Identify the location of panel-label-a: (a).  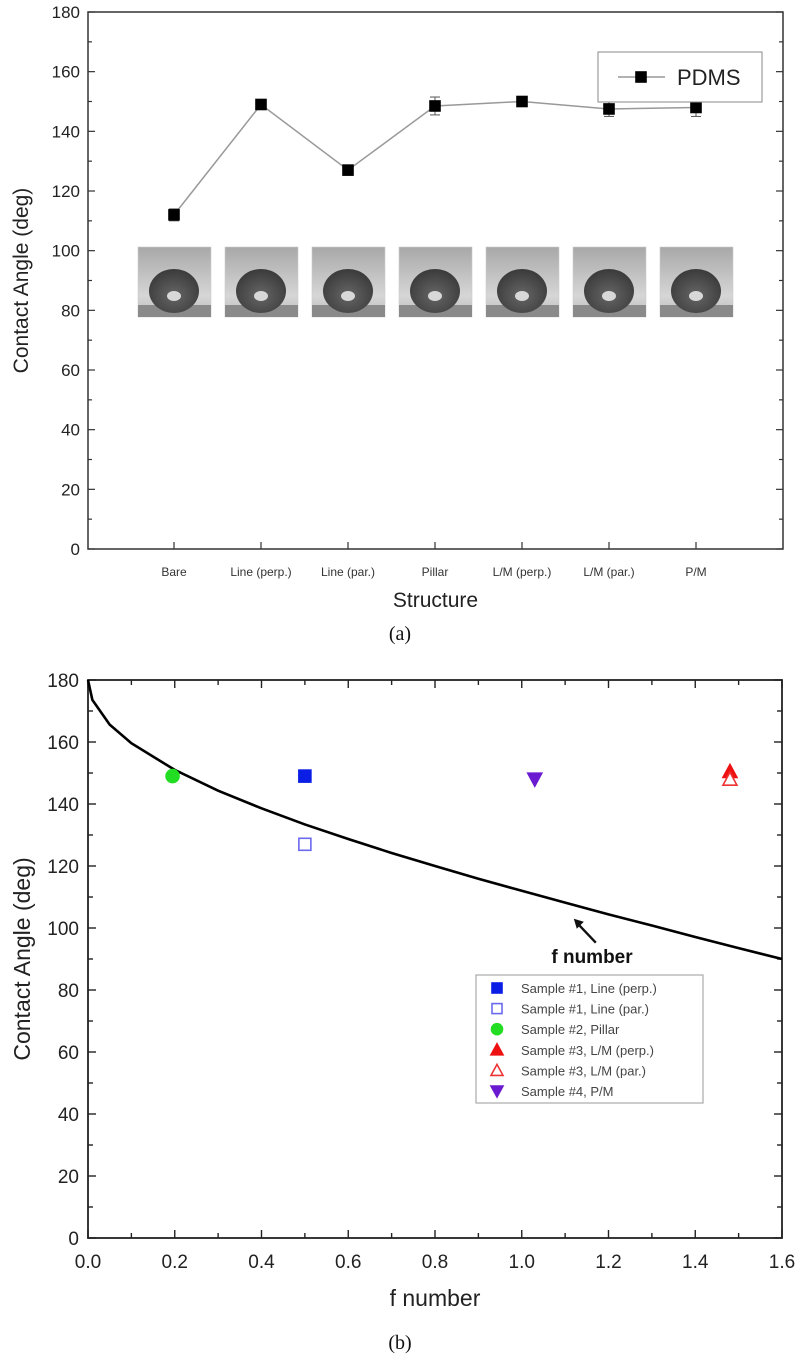
(400, 634).